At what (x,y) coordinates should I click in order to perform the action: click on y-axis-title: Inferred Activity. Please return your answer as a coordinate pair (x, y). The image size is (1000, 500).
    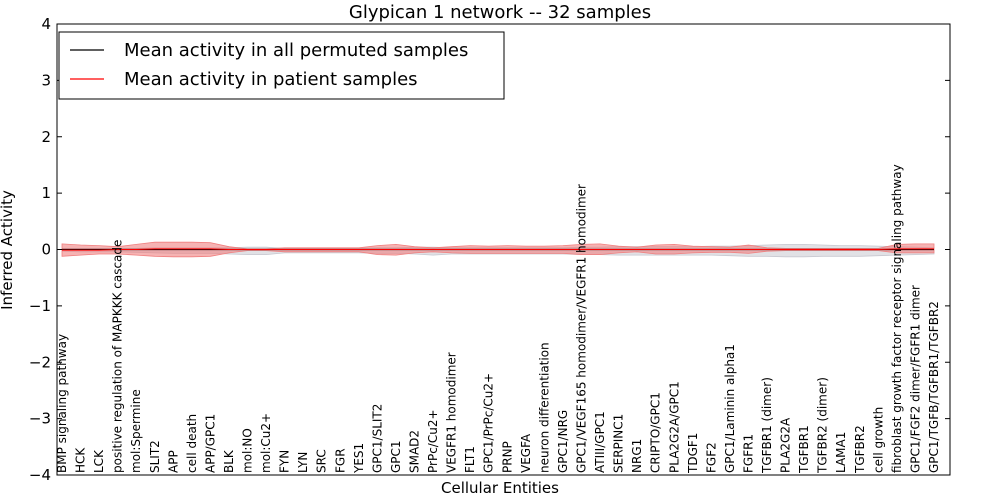
    Looking at the image, I should click on (8, 250).